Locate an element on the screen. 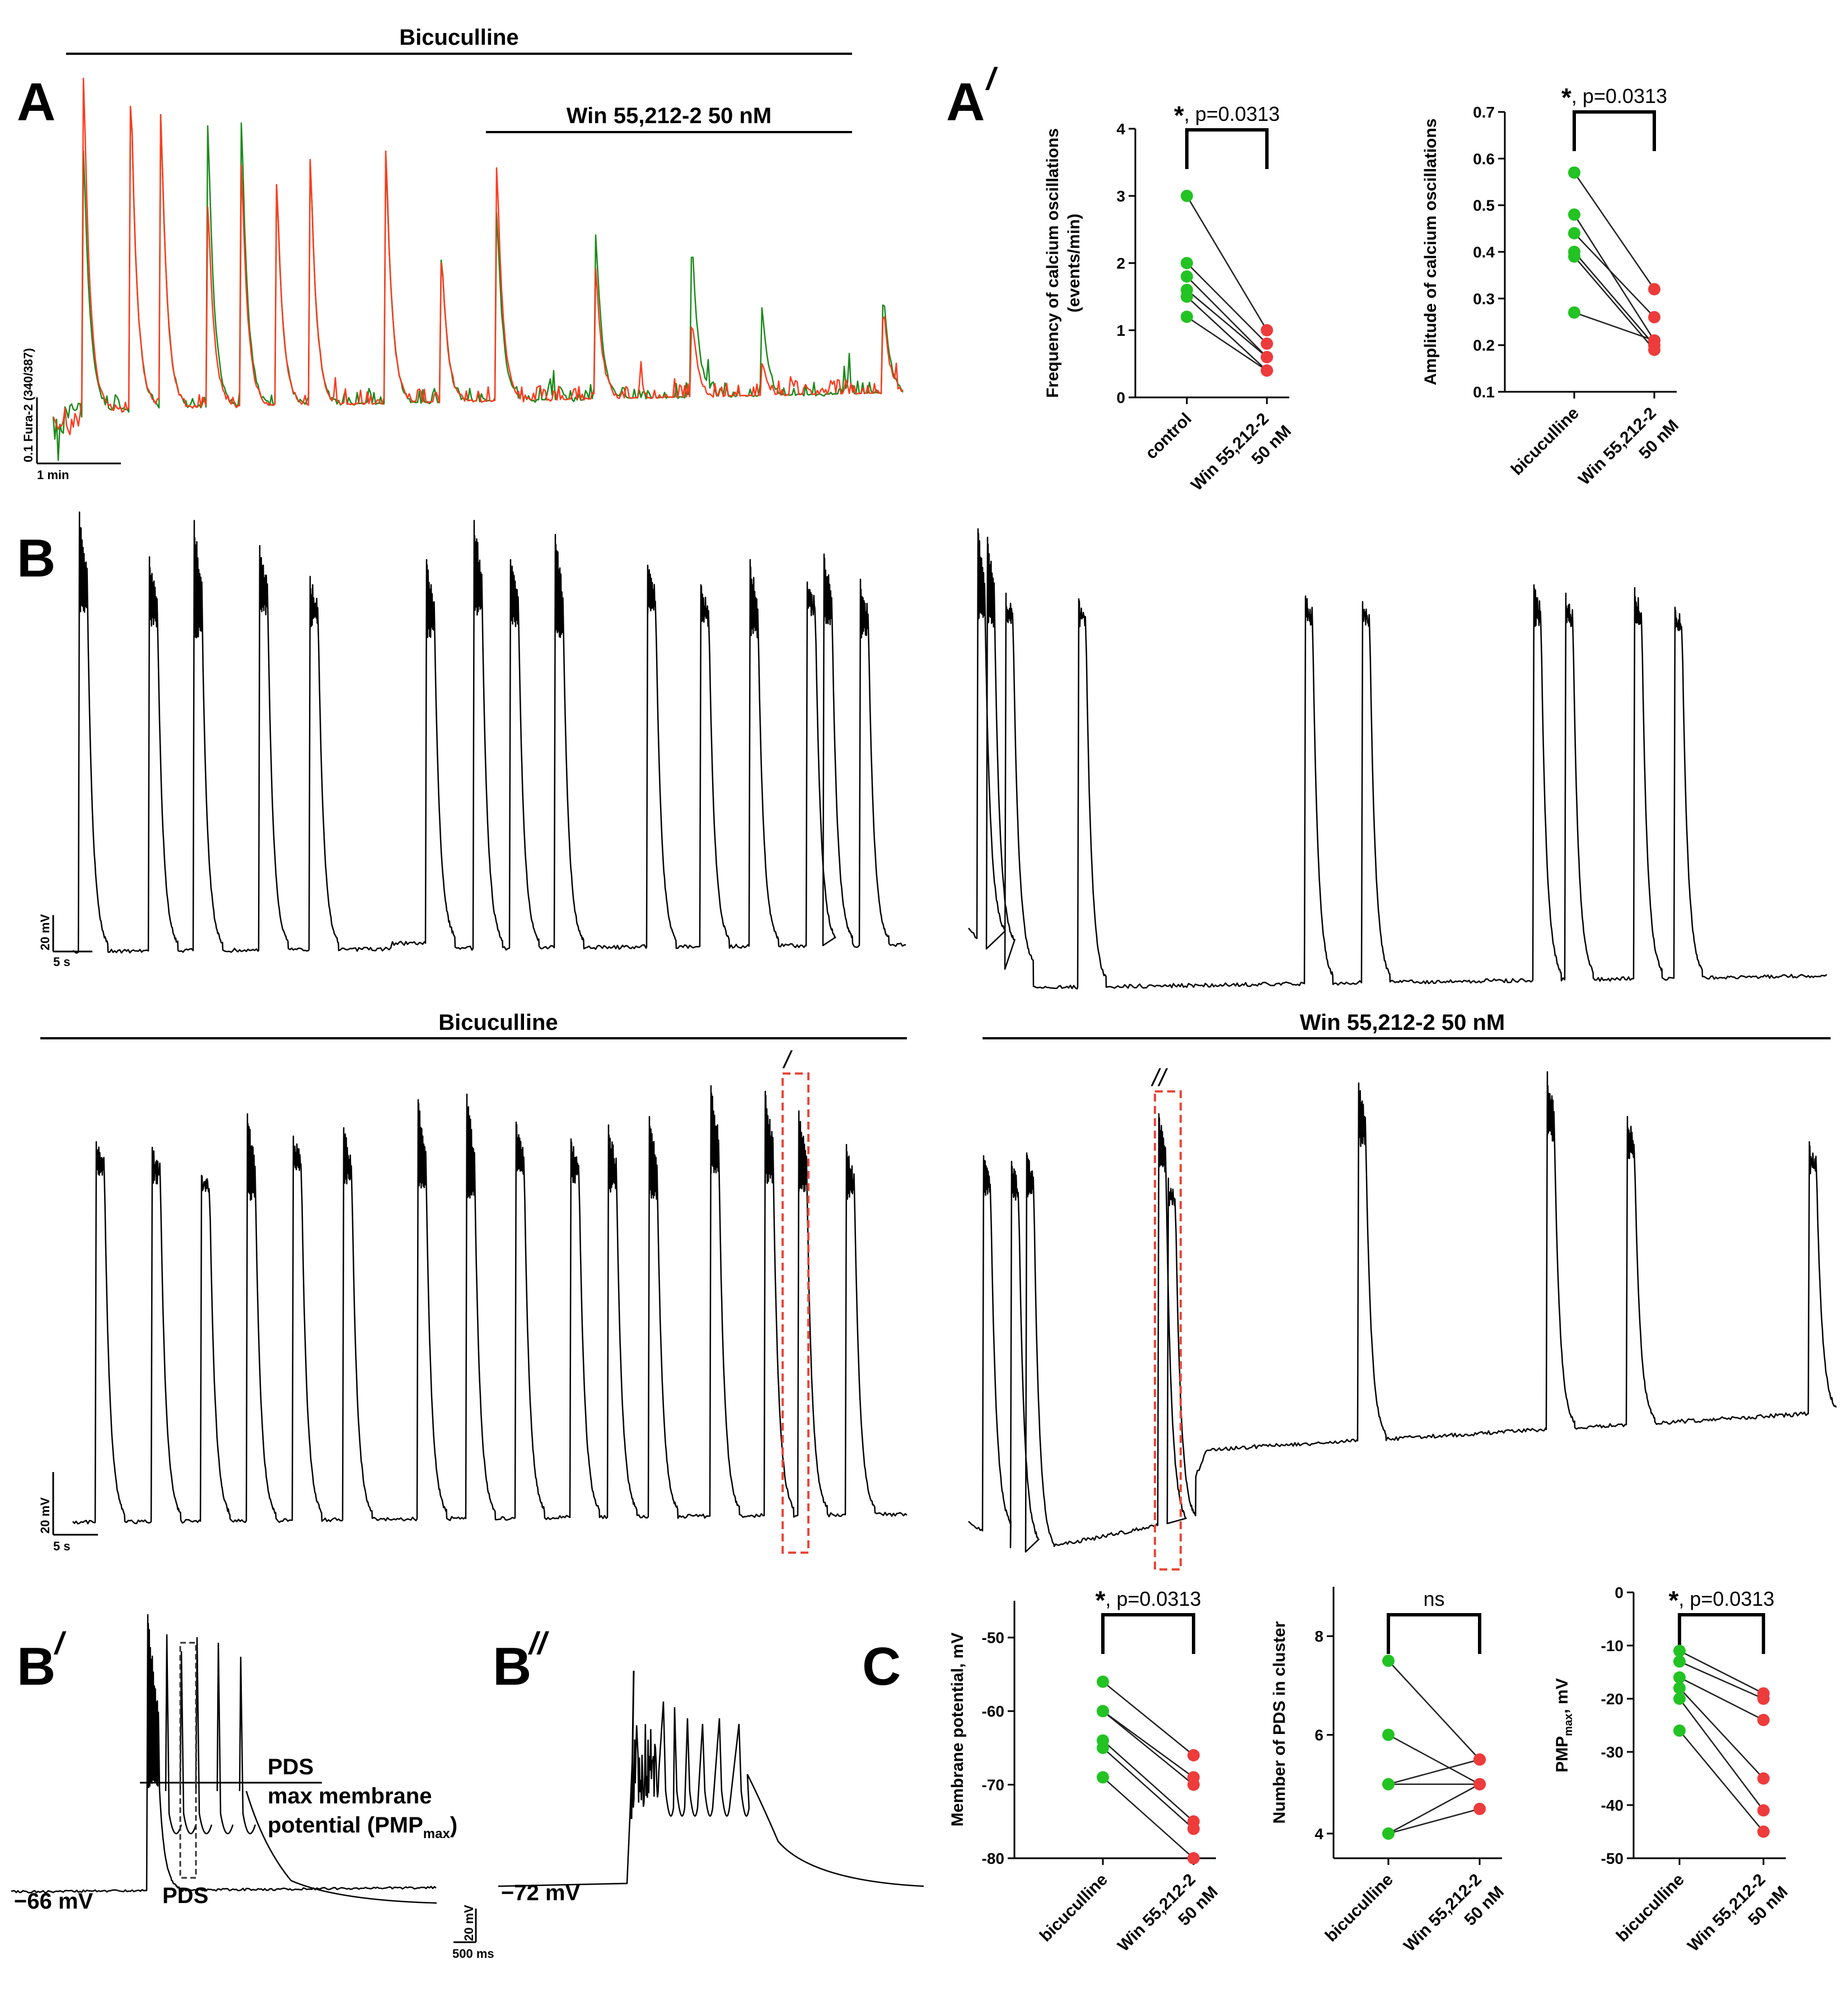  y-tick-label: 0.3 is located at coordinates (1484, 298).